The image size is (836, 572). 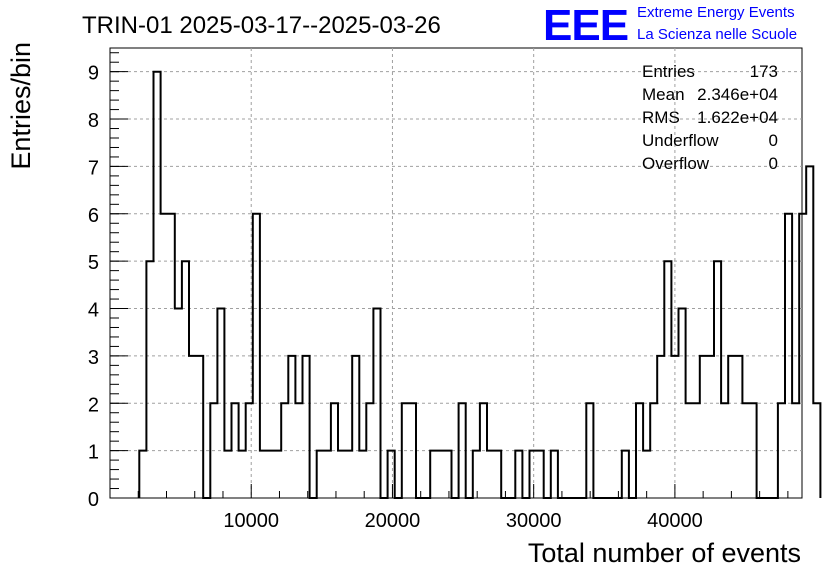 I want to click on y-tick-label: 5, so click(x=93, y=263).